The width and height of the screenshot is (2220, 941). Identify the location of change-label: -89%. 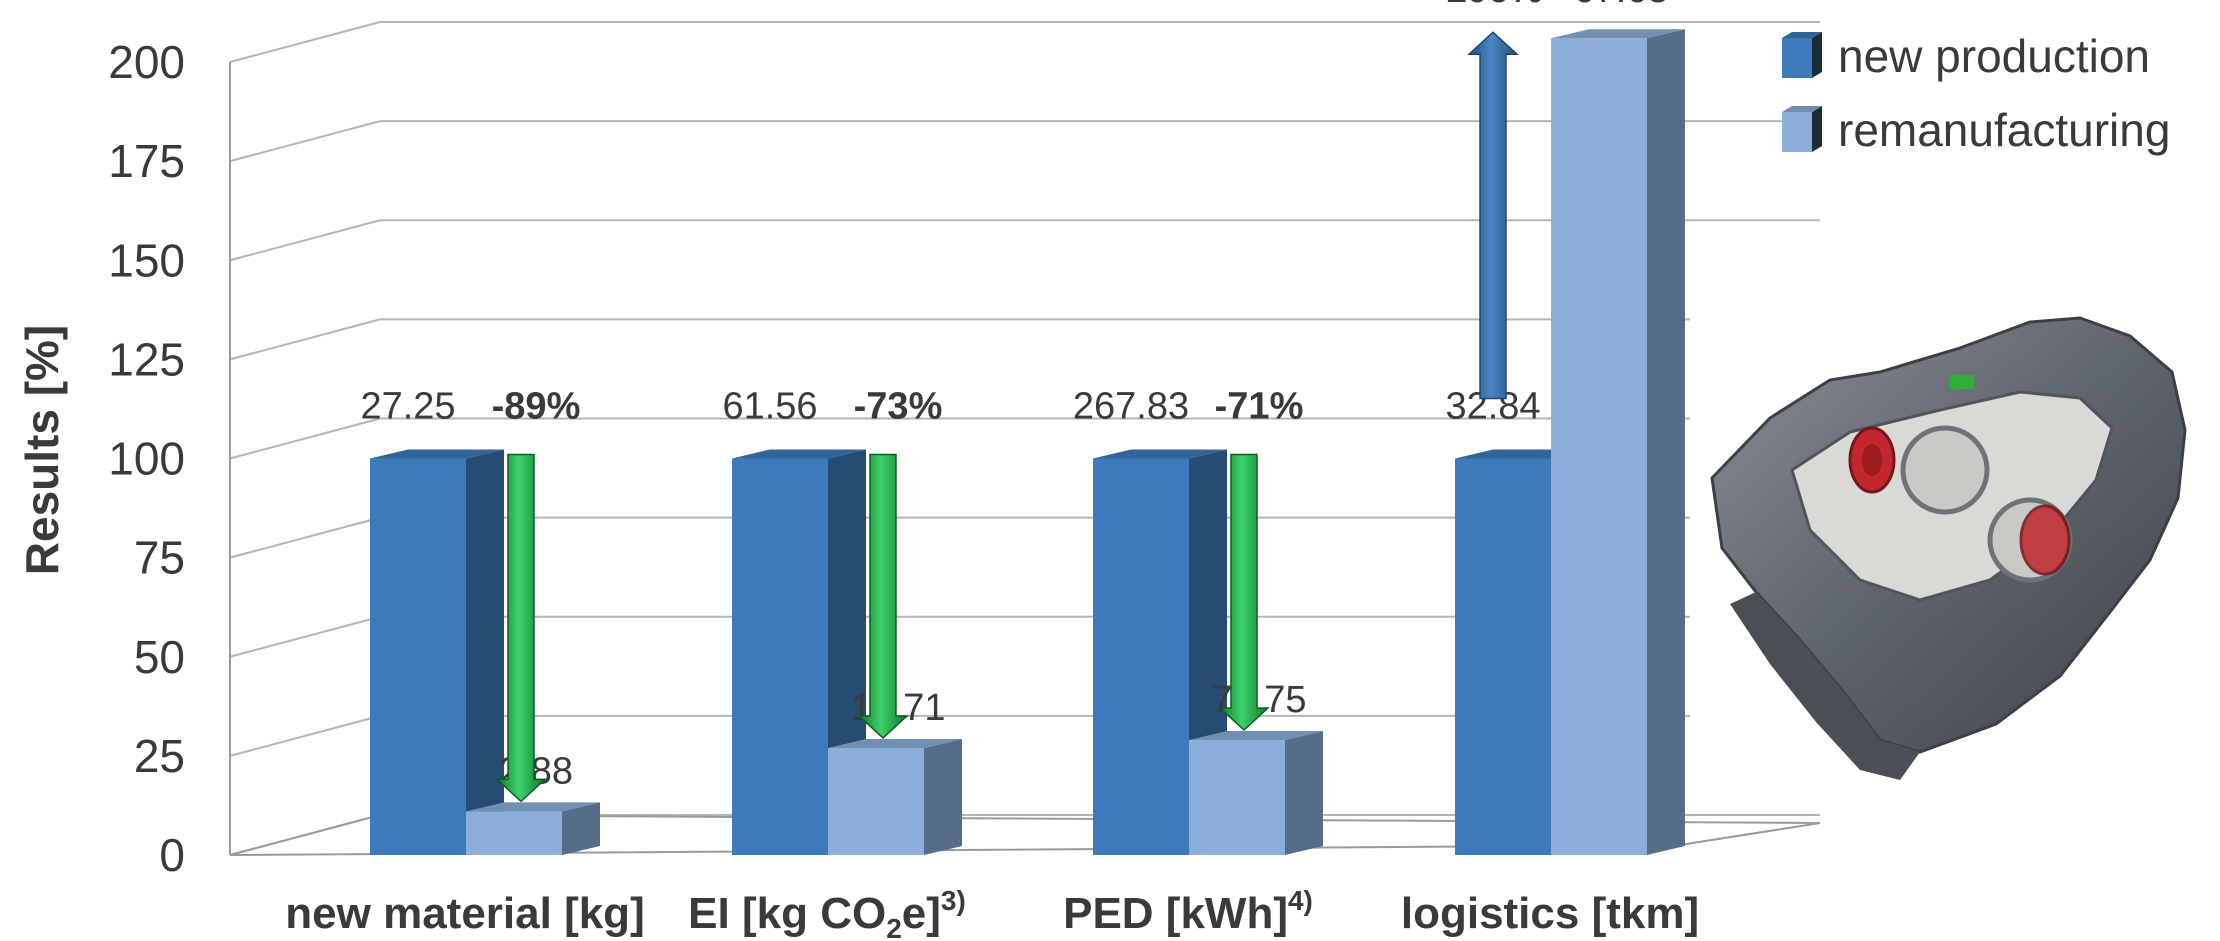
(536, 407).